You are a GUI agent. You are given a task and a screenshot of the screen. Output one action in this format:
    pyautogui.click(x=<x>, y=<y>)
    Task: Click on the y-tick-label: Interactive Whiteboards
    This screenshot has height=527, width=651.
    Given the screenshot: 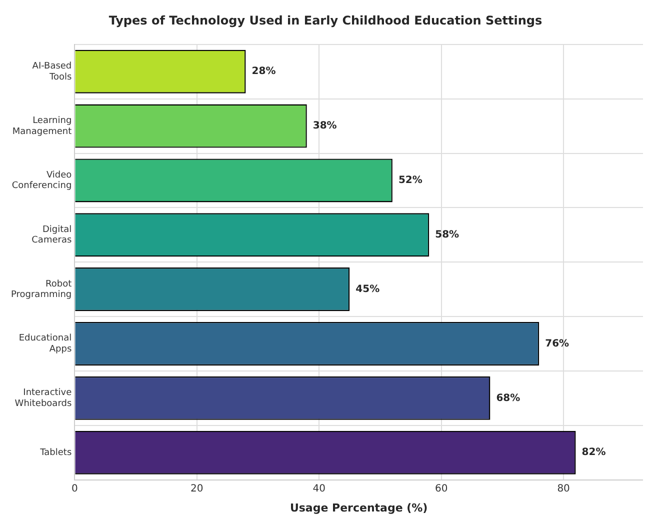 What is the action you would take?
    pyautogui.click(x=43, y=398)
    